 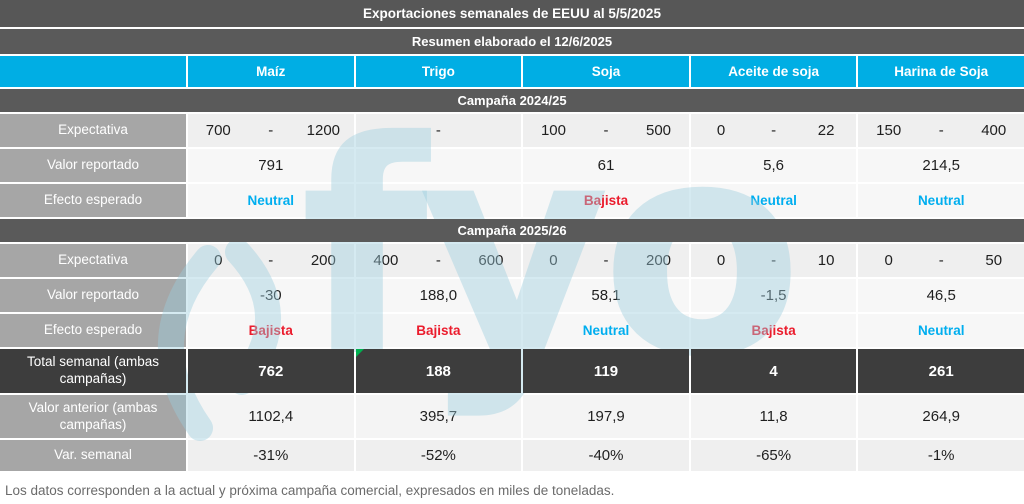 What do you see at coordinates (941, 260) in the screenshot?
I see `expectativa-cell: 0-50` at bounding box center [941, 260].